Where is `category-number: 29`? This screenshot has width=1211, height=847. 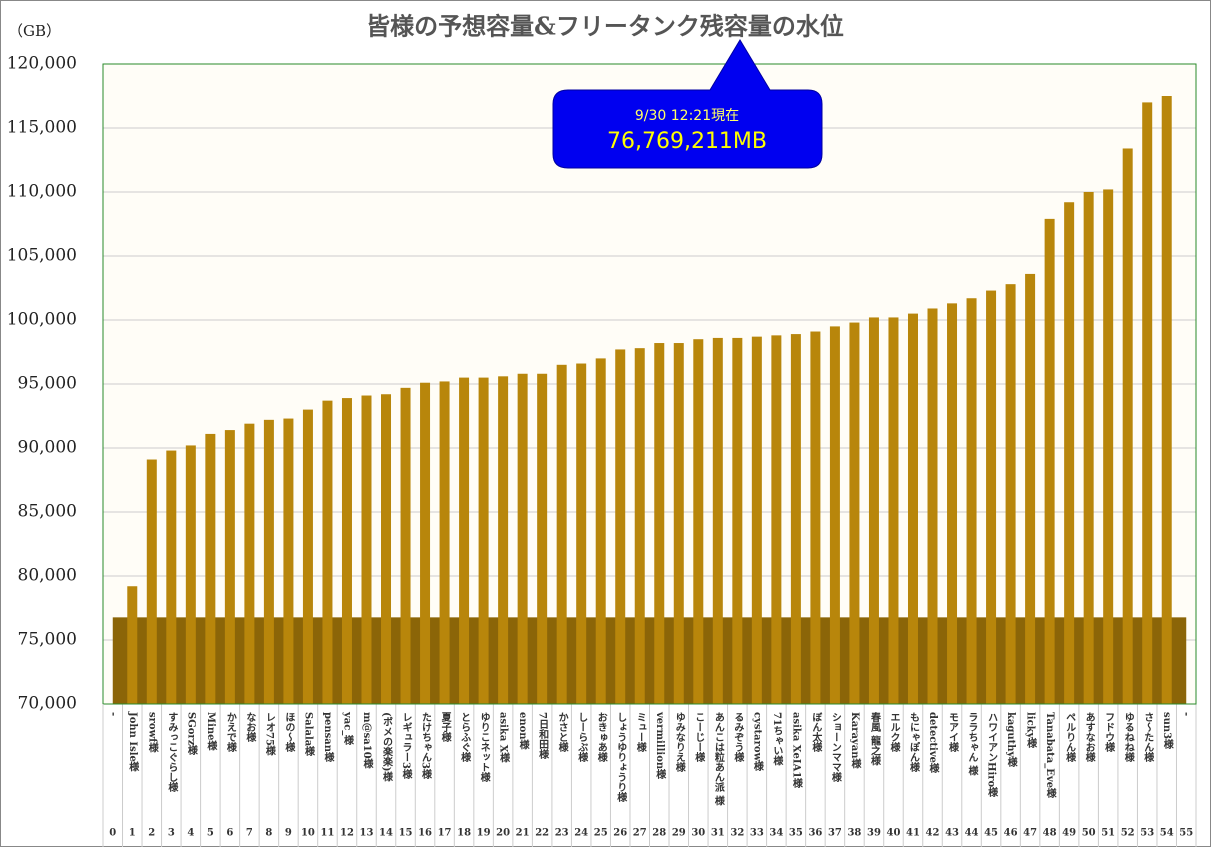
category-number: 29 is located at coordinates (679, 833).